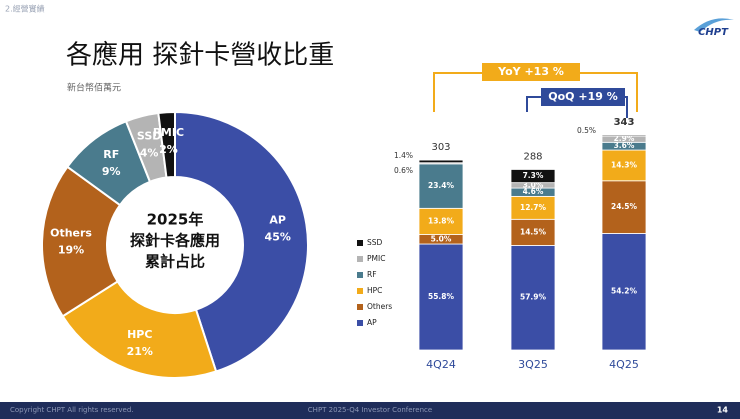  I want to click on section-label: 2.經營實績, so click(25, 9).